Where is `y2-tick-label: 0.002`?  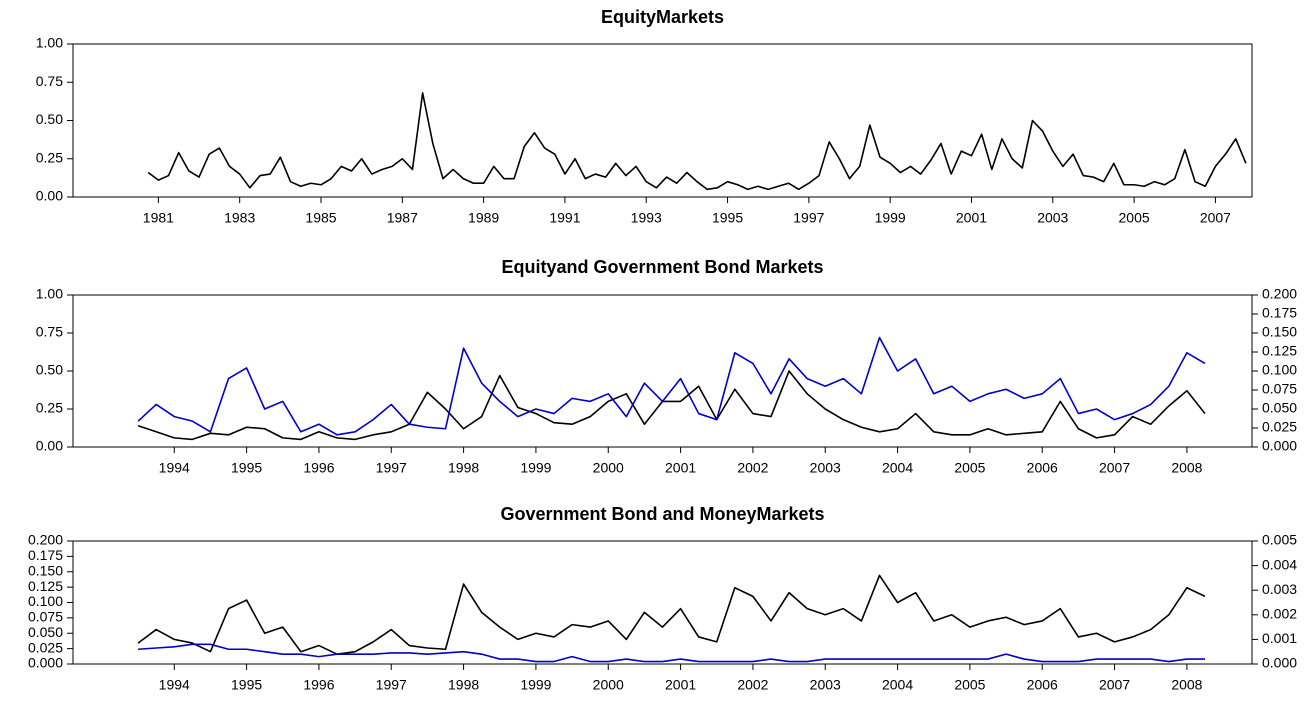
y2-tick-label: 0.002 is located at coordinates (1279, 614).